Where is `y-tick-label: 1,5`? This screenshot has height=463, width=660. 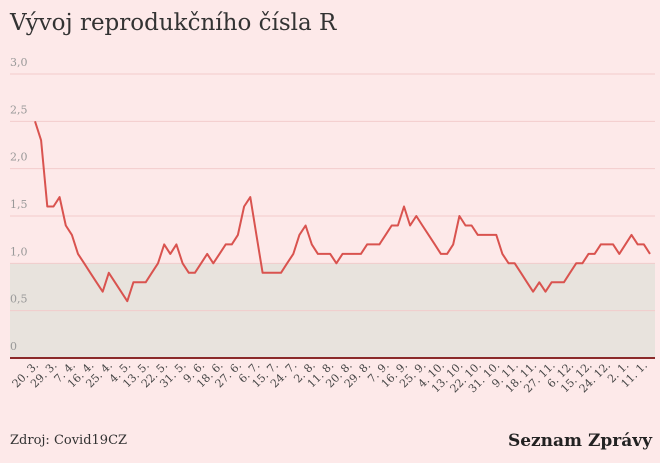
y-tick-label: 1,5 is located at coordinates (19, 204).